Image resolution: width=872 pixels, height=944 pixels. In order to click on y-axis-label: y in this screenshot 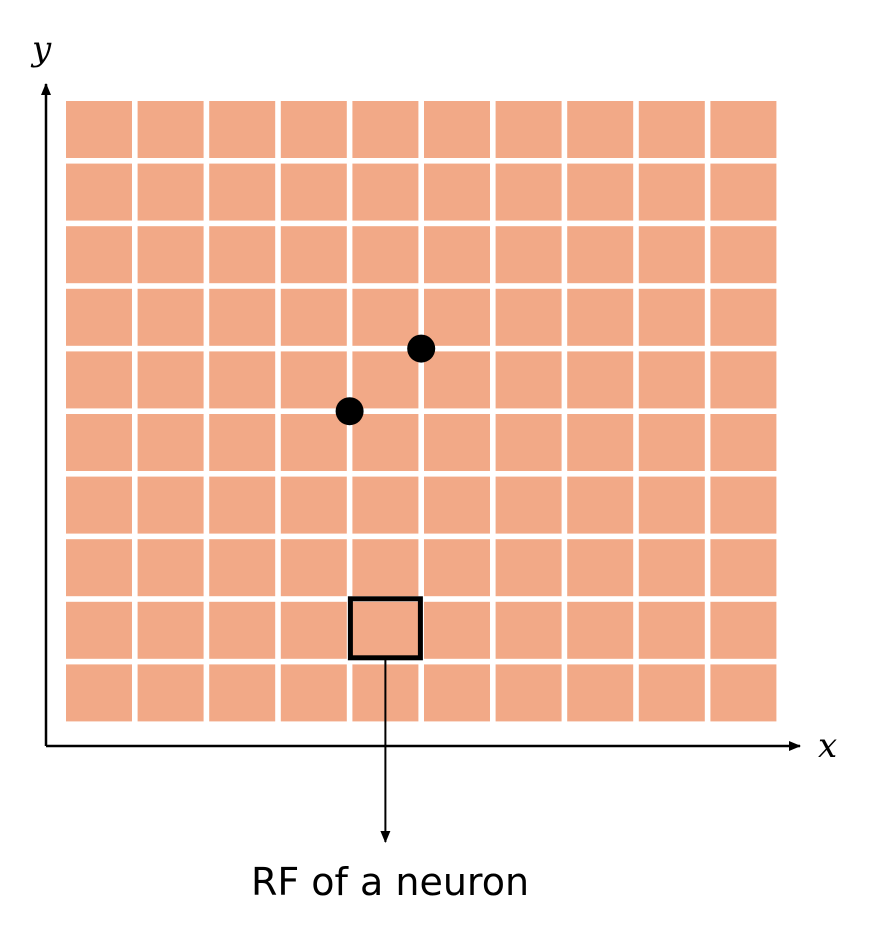, I will do `click(41, 49)`.